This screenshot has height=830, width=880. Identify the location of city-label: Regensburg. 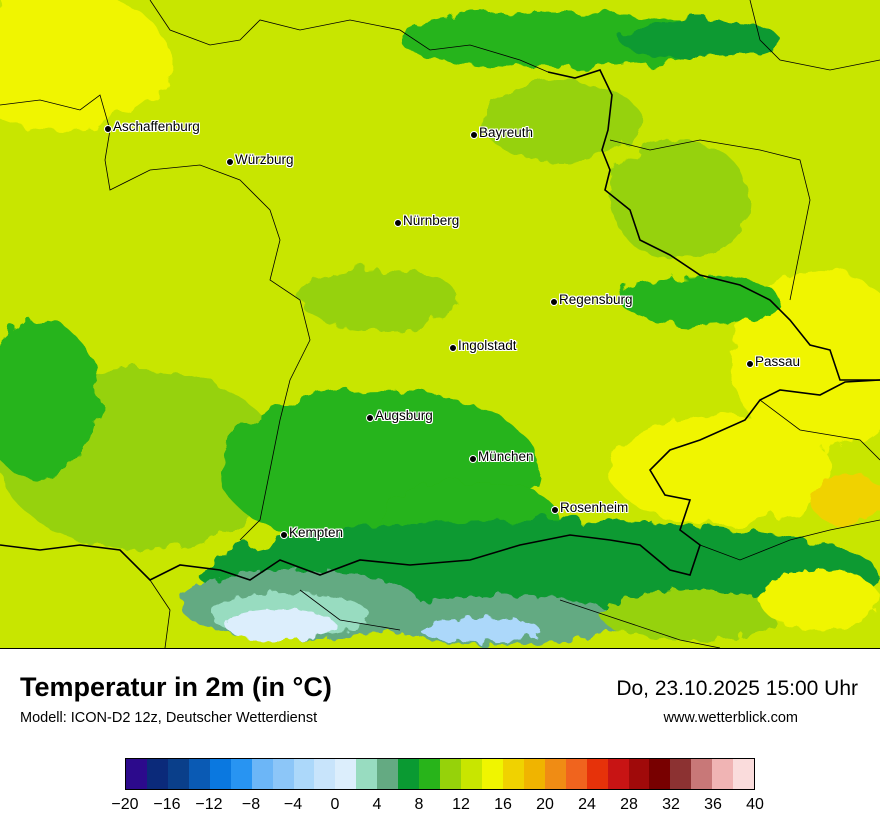
(596, 299).